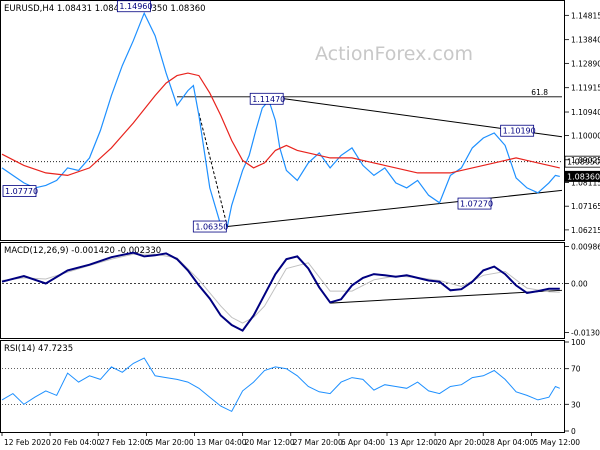  I want to click on x-tick-label: 20 Feb 04:00, so click(76, 442).